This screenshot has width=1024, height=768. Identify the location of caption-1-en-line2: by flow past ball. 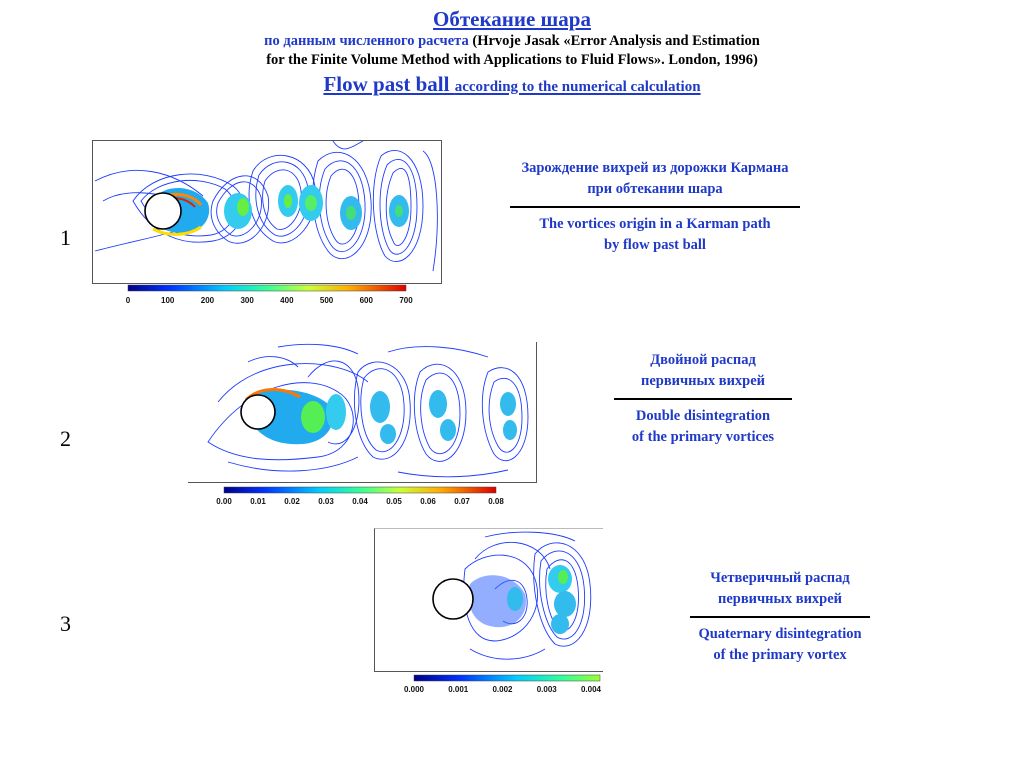
(655, 245).